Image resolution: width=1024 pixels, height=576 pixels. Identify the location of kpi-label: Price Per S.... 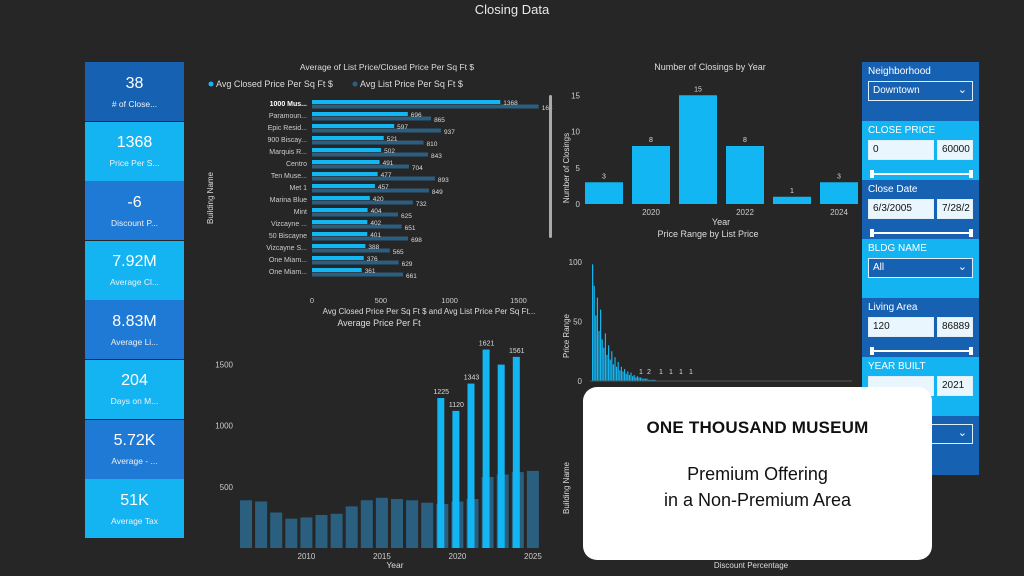
(134, 163).